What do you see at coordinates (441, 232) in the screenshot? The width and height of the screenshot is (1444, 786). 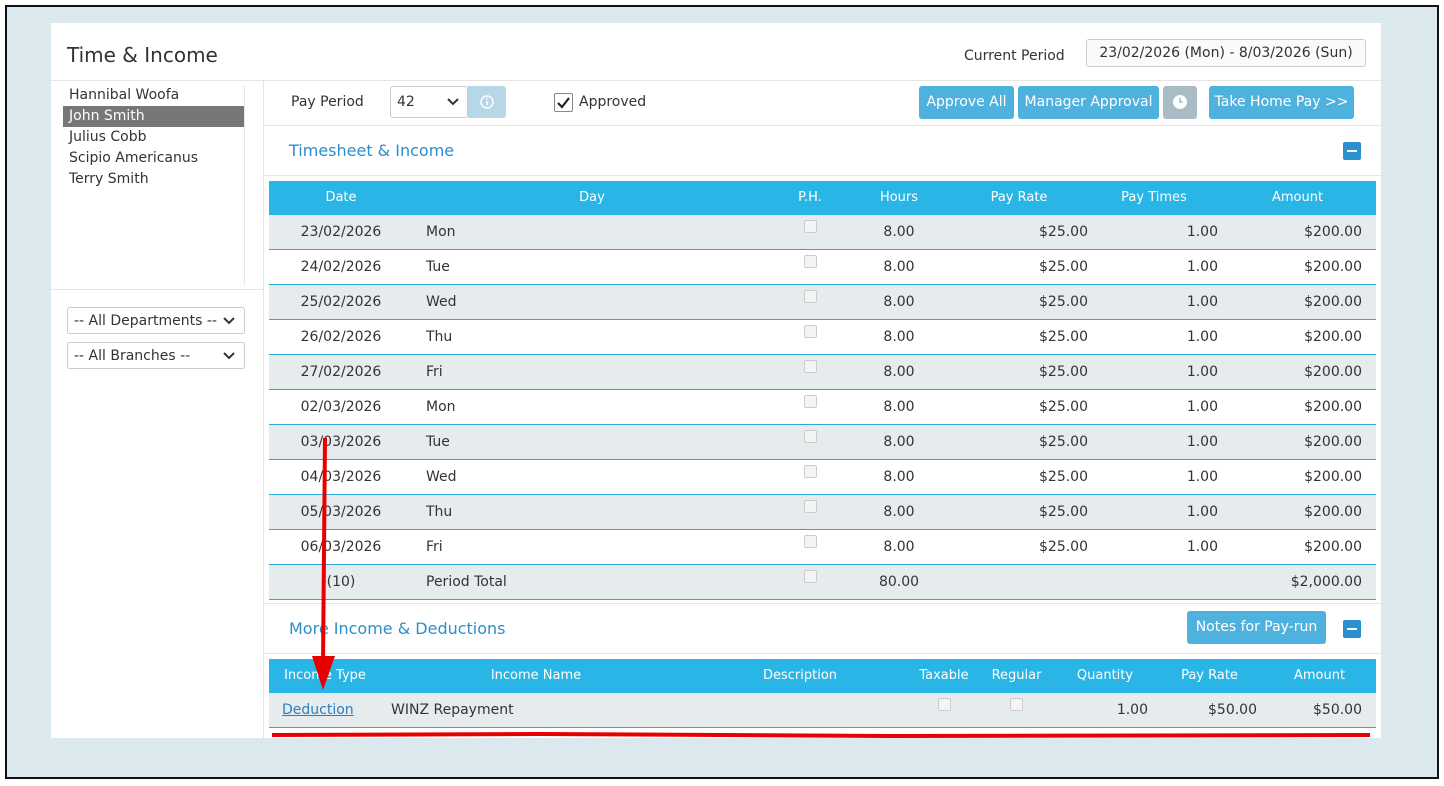 I see `table-cell: Mon` at bounding box center [441, 232].